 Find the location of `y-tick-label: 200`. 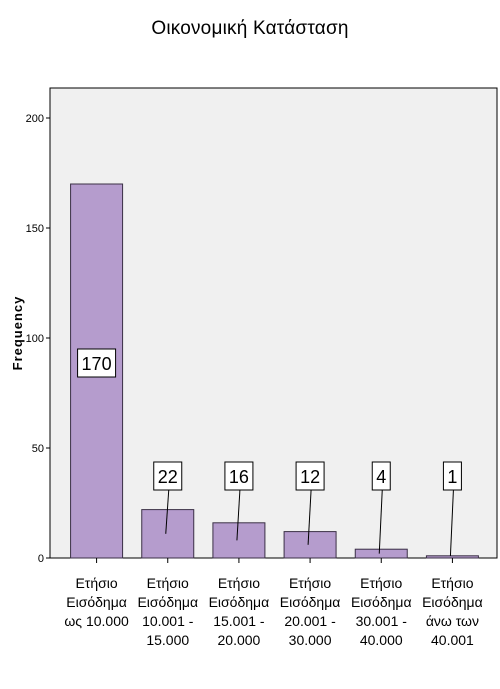

y-tick-label: 200 is located at coordinates (35, 119).